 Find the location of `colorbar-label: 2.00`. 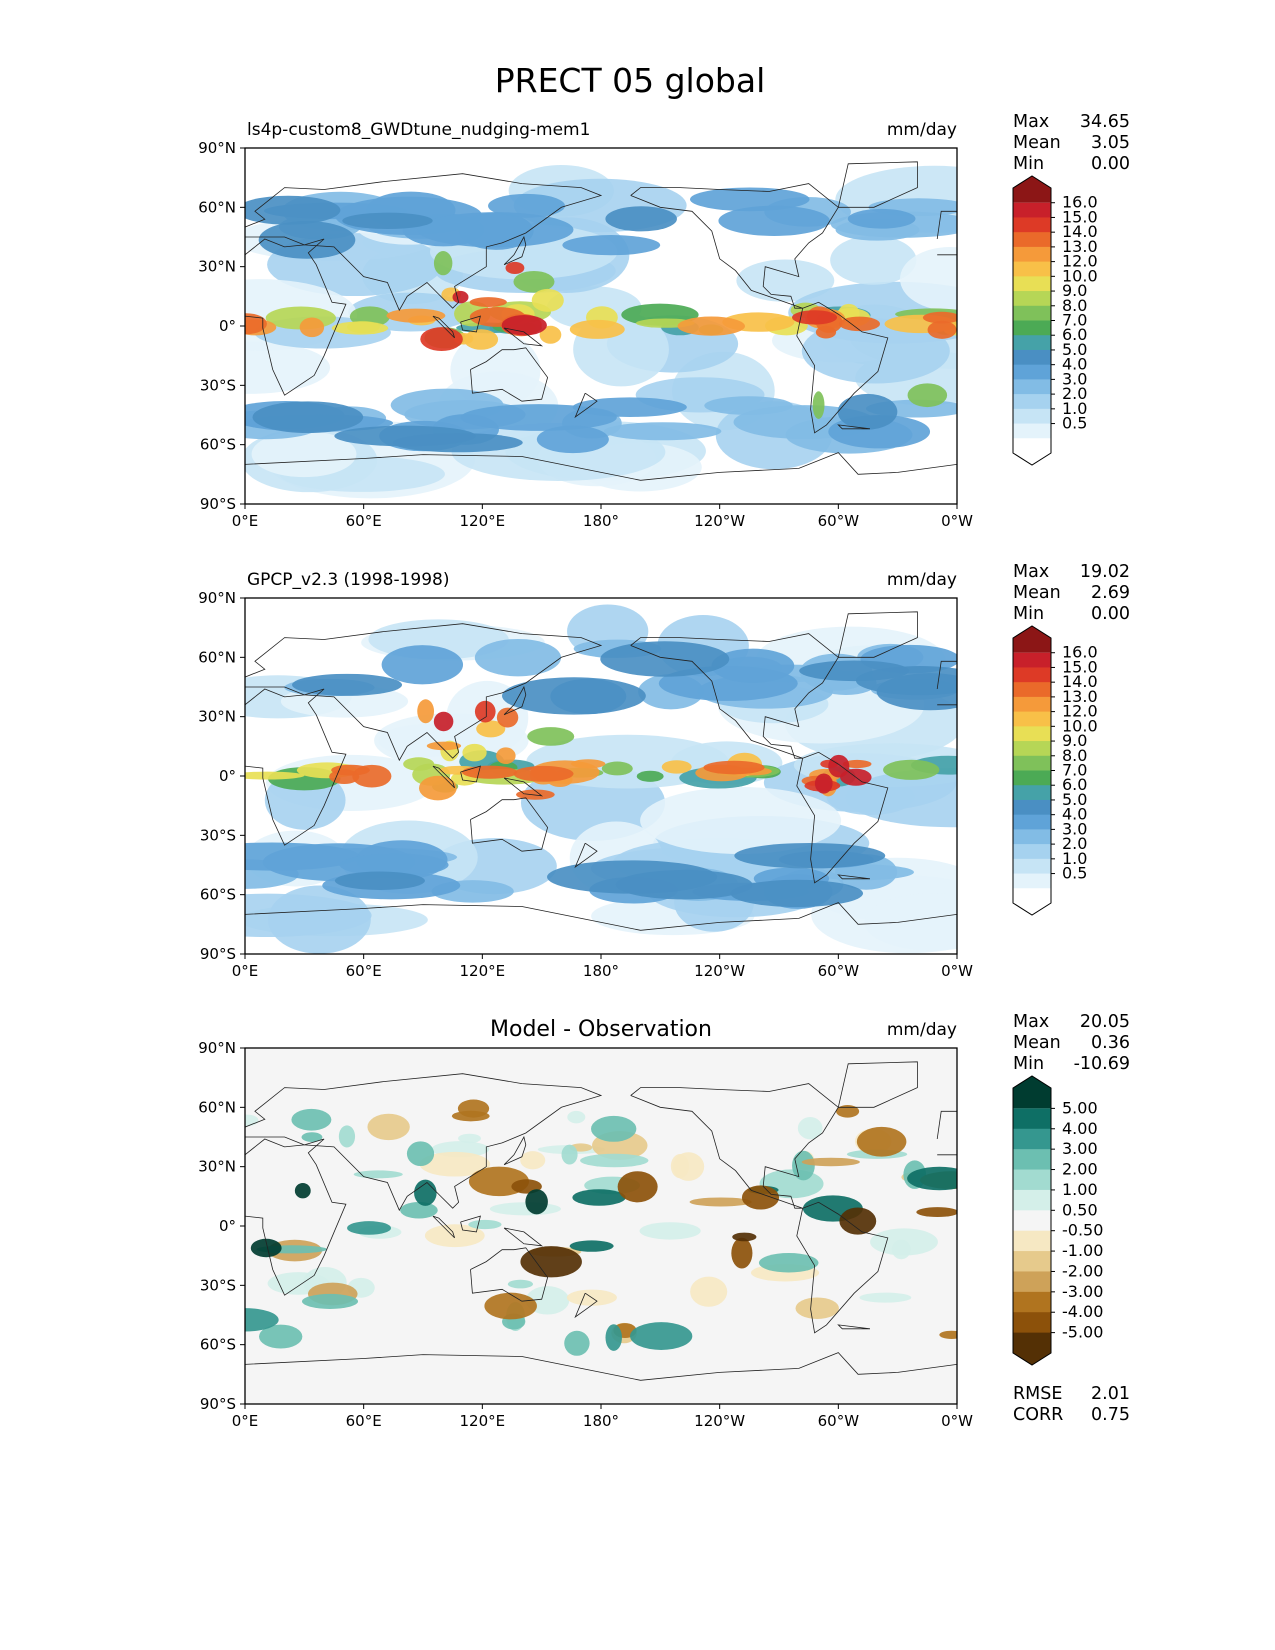

colorbar-label: 2.00 is located at coordinates (1080, 1169).